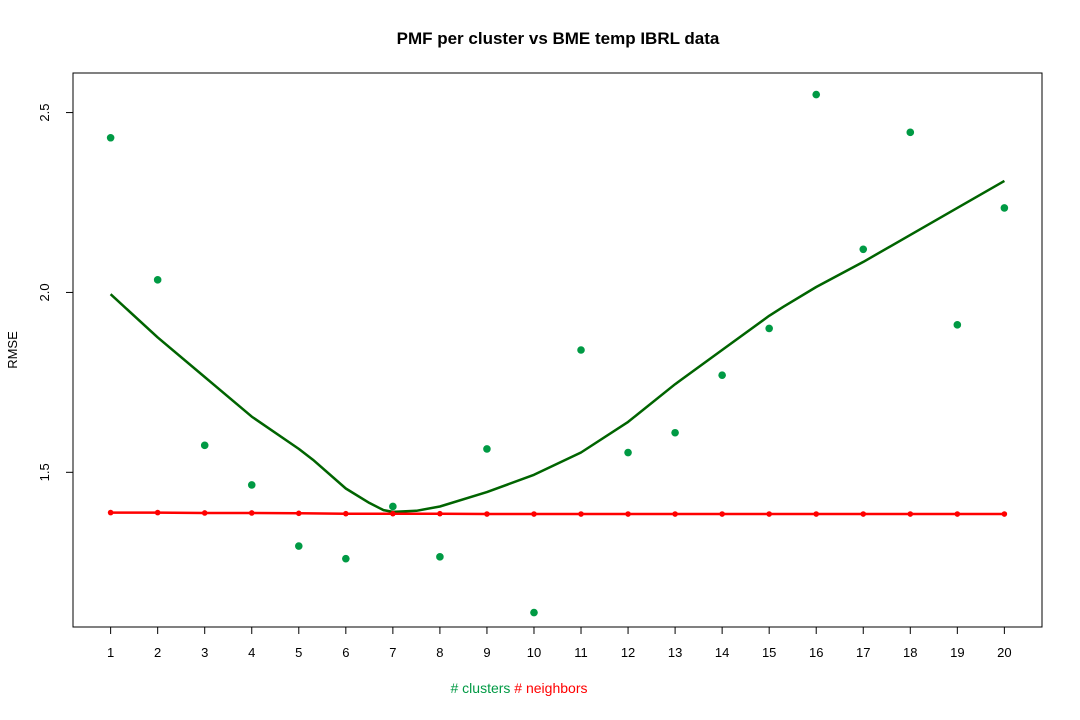 This screenshot has width=1080, height=720. What do you see at coordinates (581, 652) in the screenshot?
I see `x-tick-label: 11` at bounding box center [581, 652].